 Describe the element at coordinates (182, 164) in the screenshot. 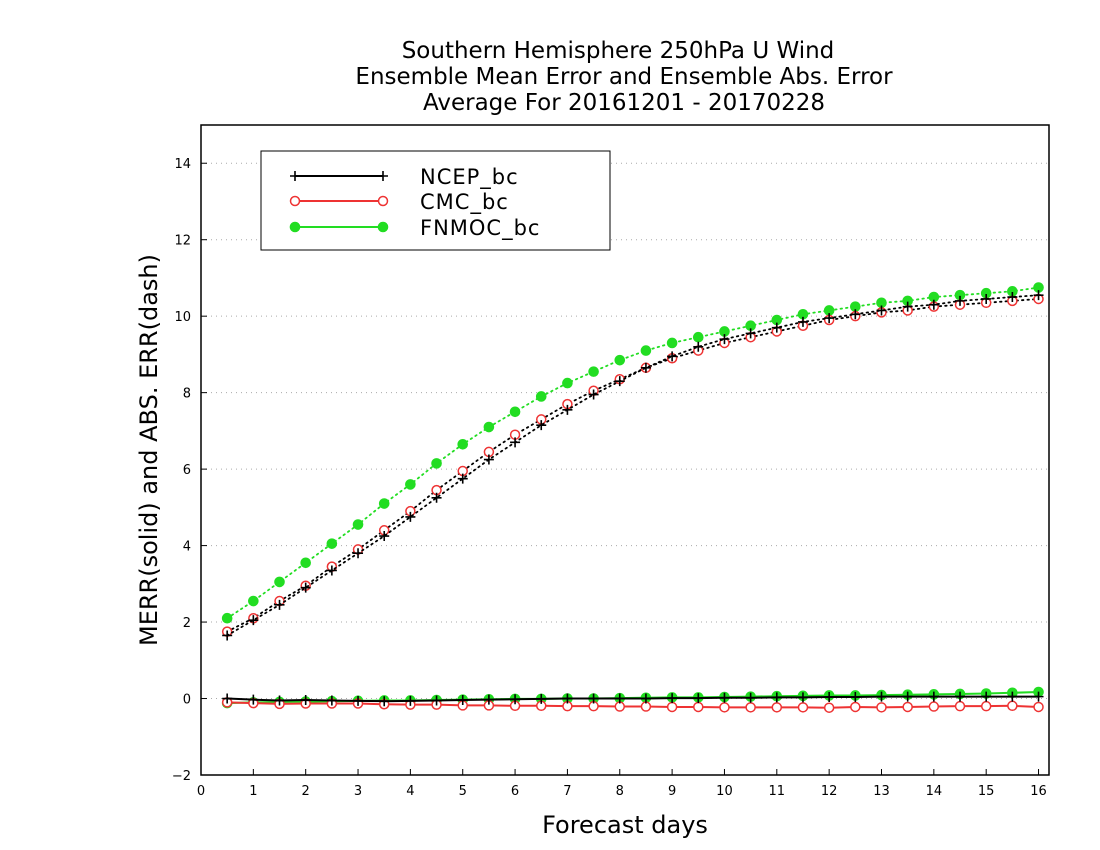

I see `y-tick-label: 14` at that location.